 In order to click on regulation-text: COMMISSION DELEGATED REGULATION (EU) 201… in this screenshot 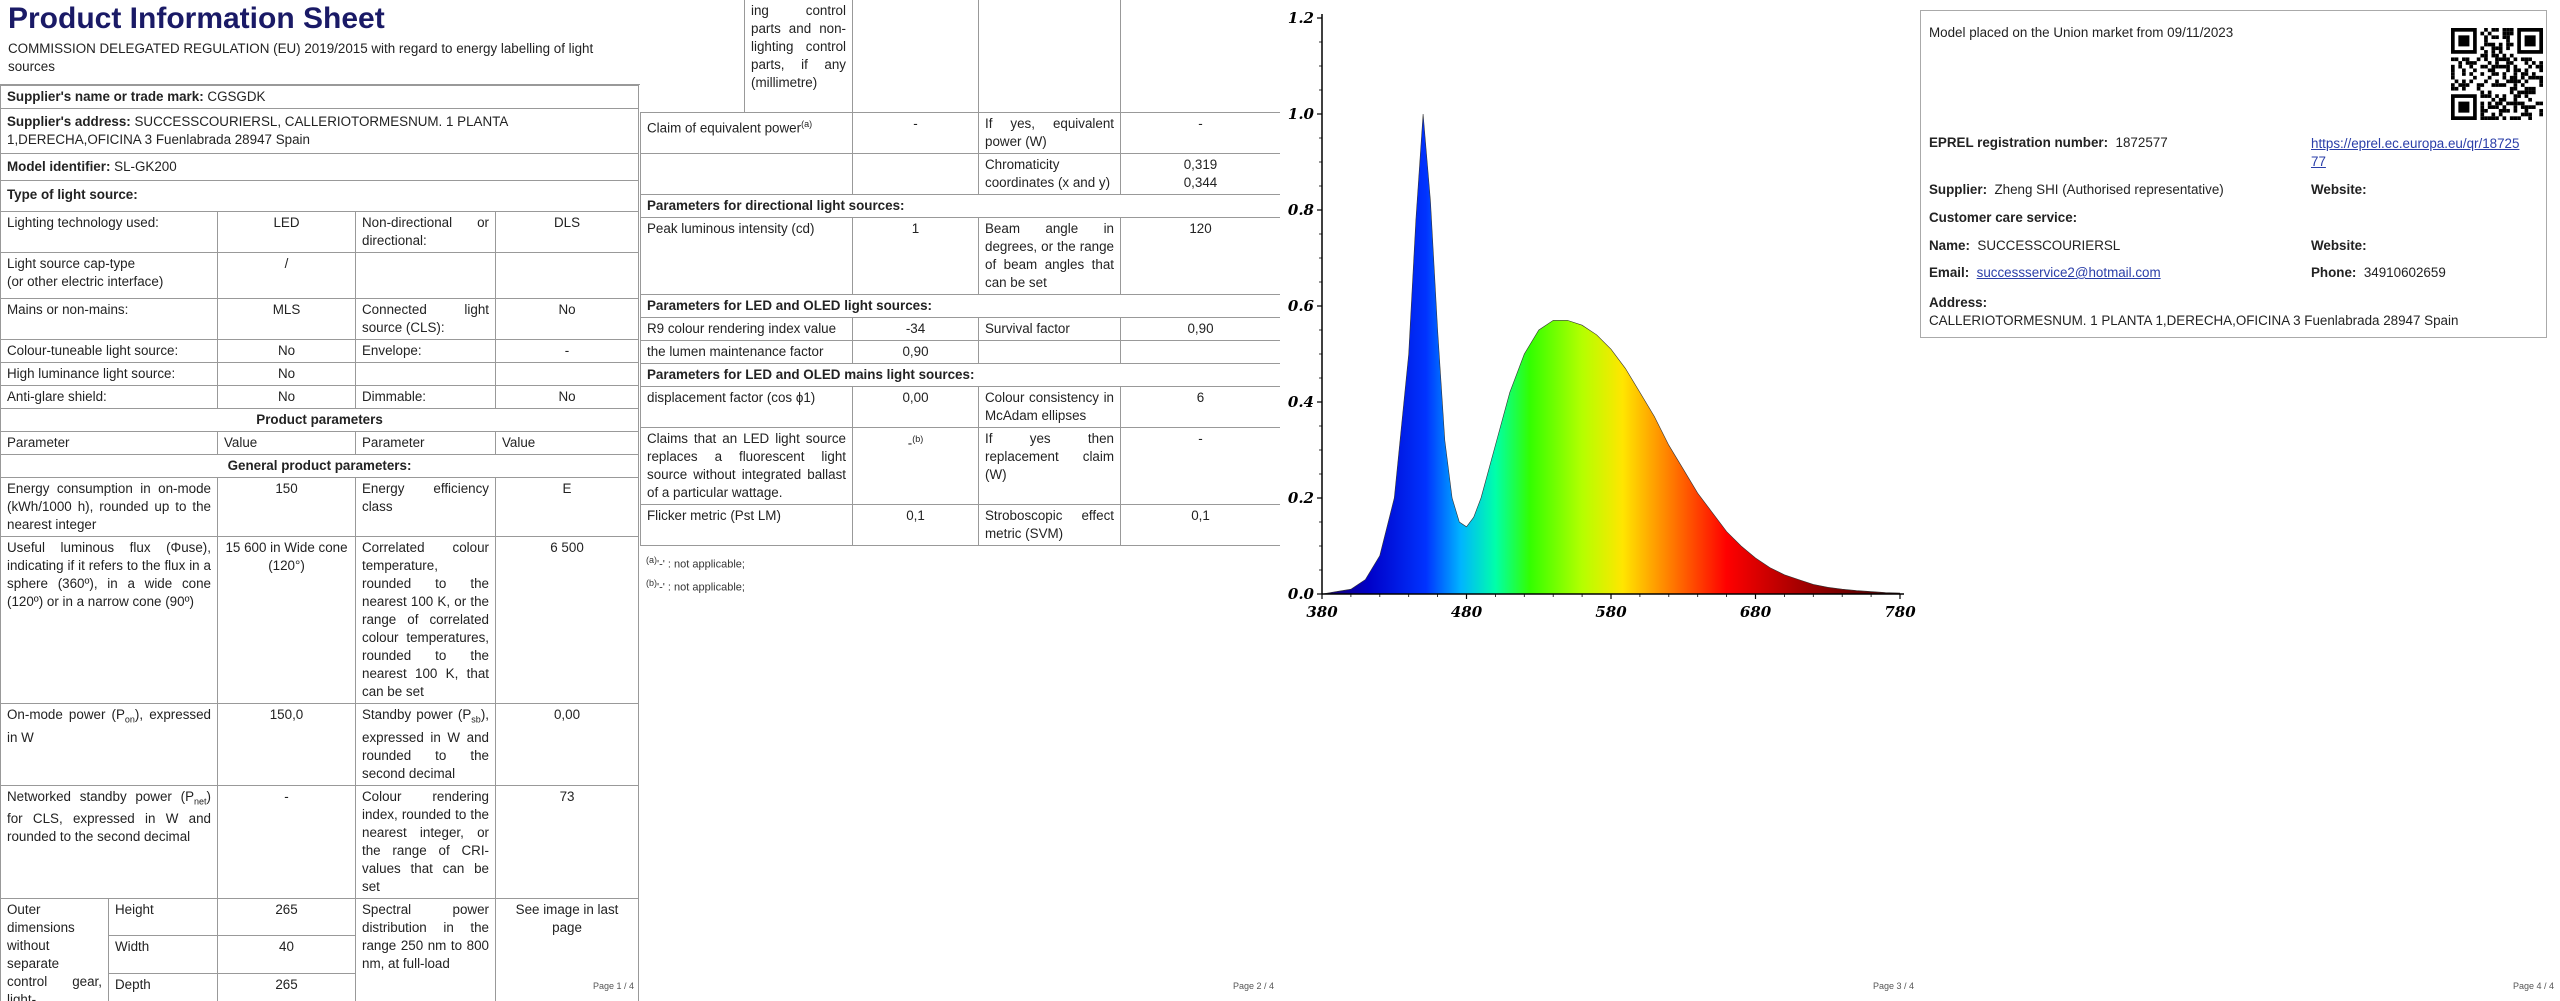, I will do `click(320, 62)`.